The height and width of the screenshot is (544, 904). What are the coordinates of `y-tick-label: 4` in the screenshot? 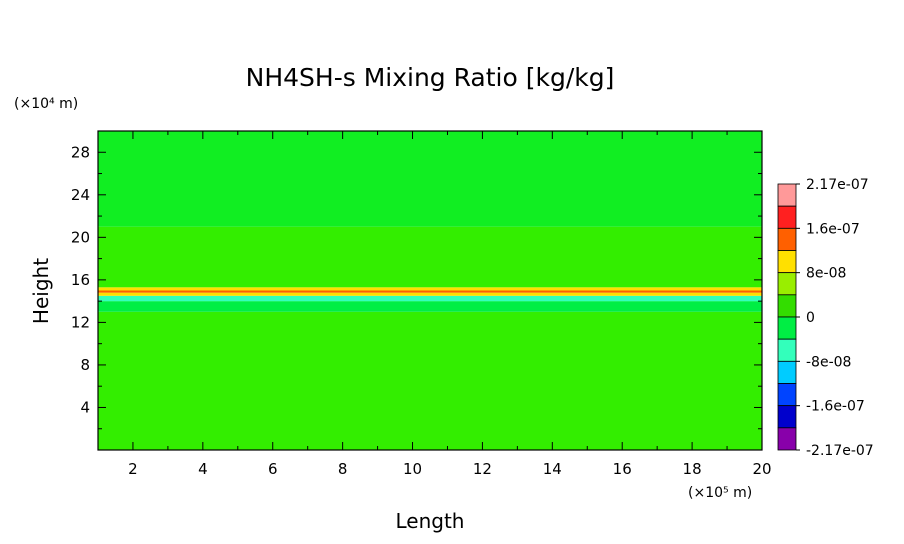 It's located at (85, 407).